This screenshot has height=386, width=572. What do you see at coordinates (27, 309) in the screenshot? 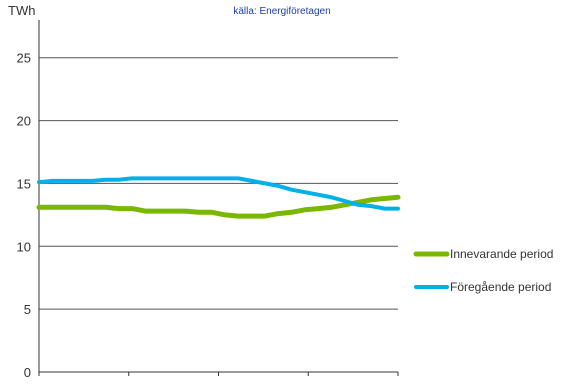
I see `y-tick-label: 5` at bounding box center [27, 309].